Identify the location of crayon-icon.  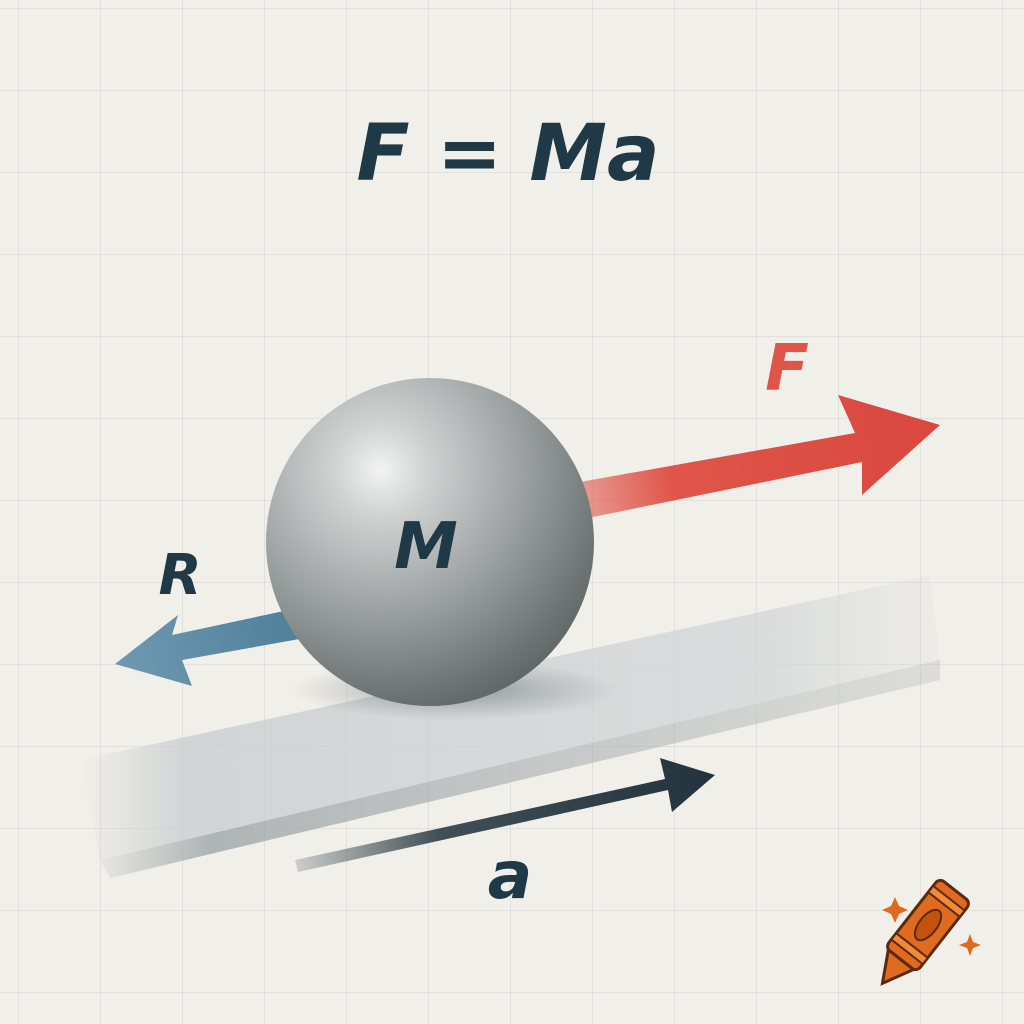
(925, 932).